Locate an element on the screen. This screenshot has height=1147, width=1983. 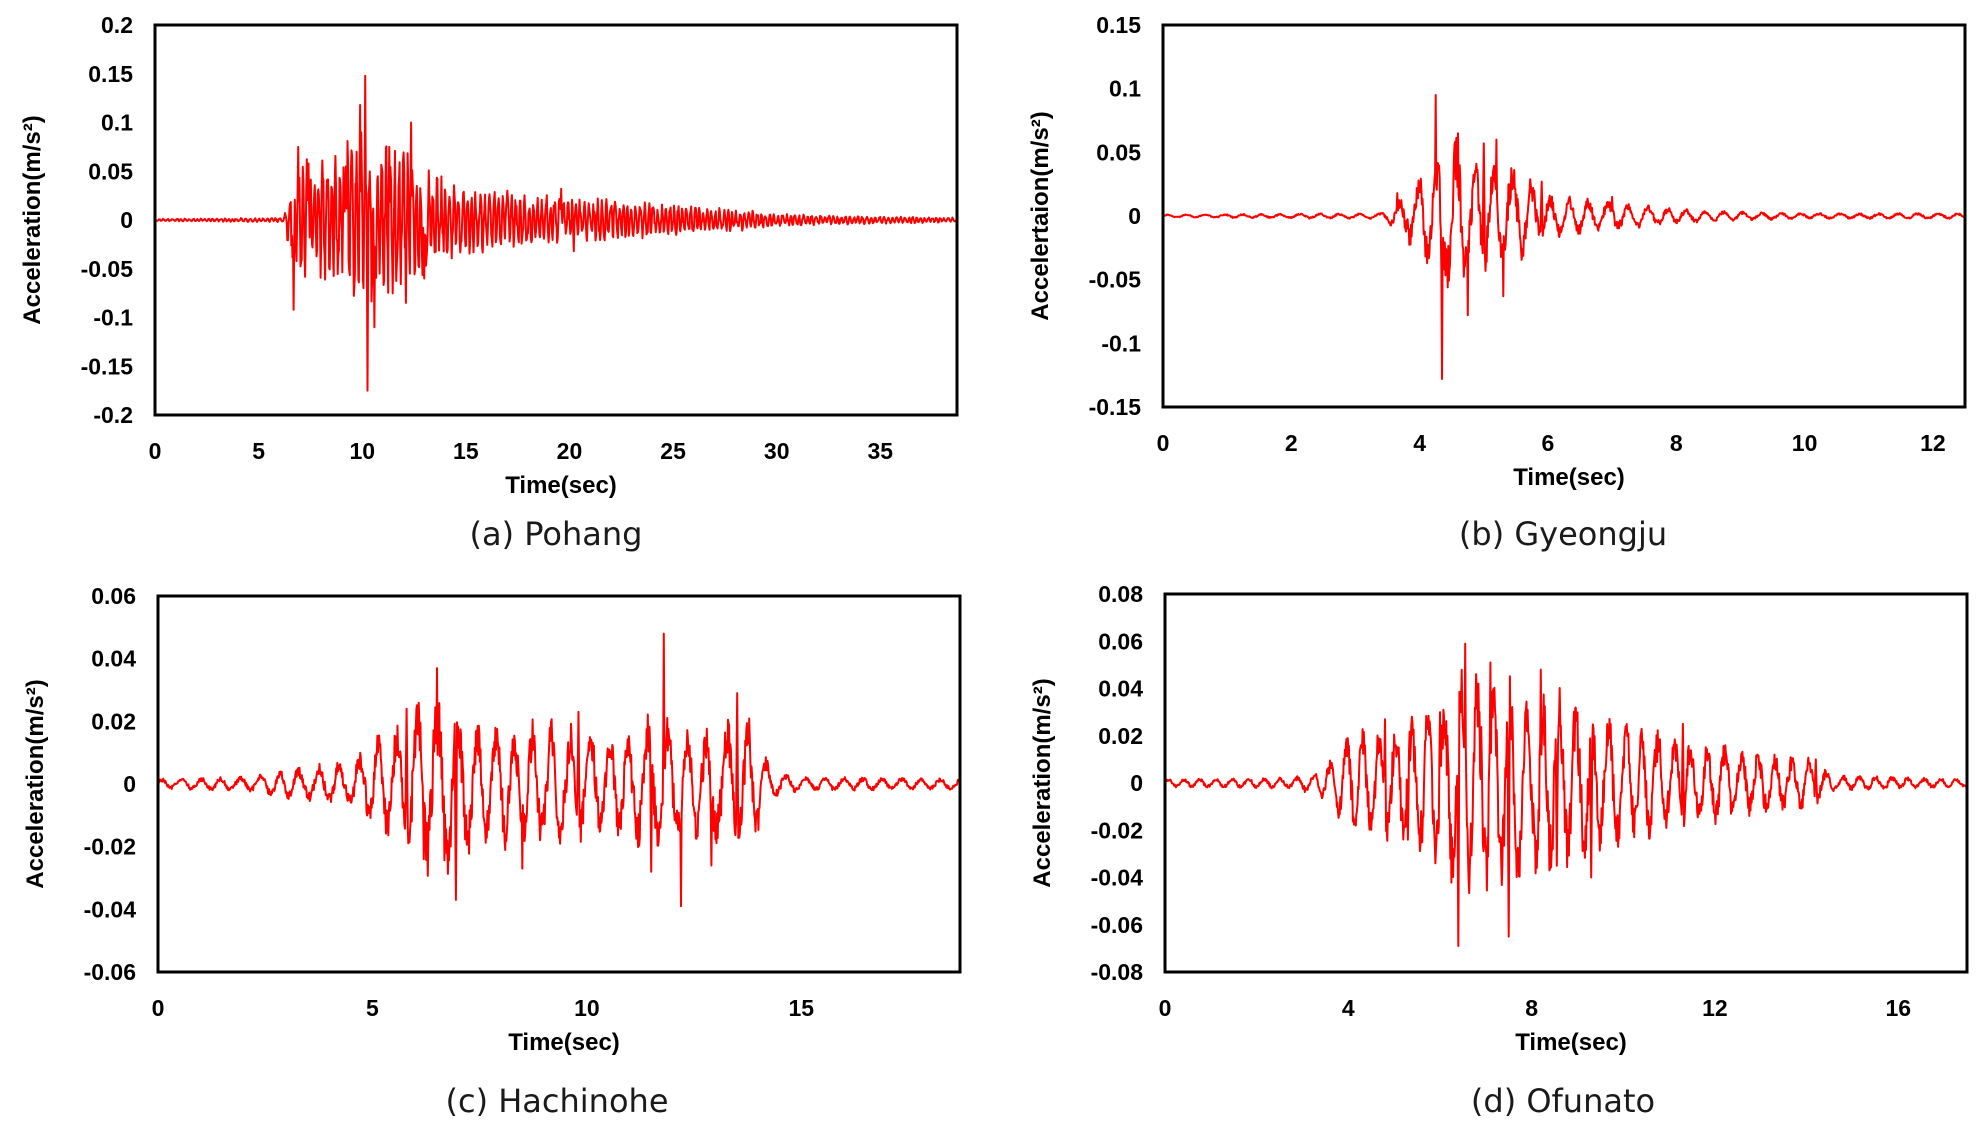
panel-caption: (d) Ofunato is located at coordinates (1563, 1101).